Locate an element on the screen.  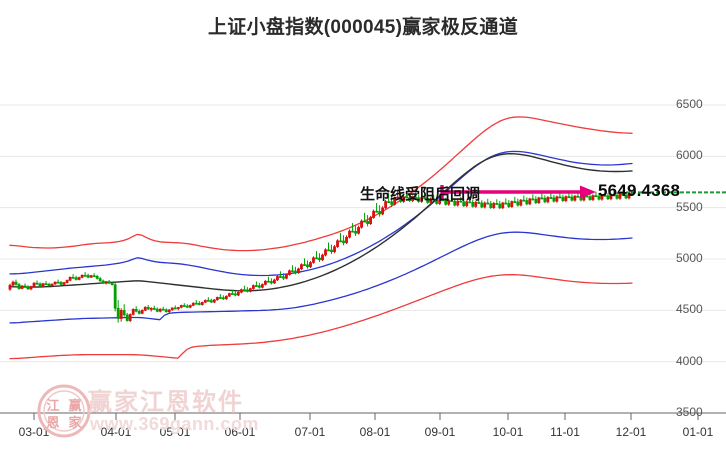
y-axis-tick-label: 4000 is located at coordinates (689, 360).